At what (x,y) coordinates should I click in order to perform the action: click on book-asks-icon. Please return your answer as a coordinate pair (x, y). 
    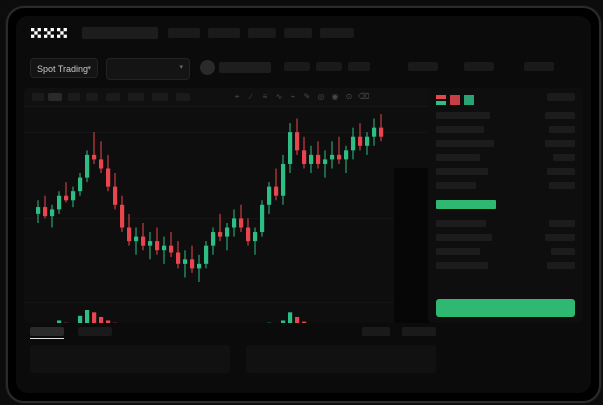
    Looking at the image, I should click on (455, 98).